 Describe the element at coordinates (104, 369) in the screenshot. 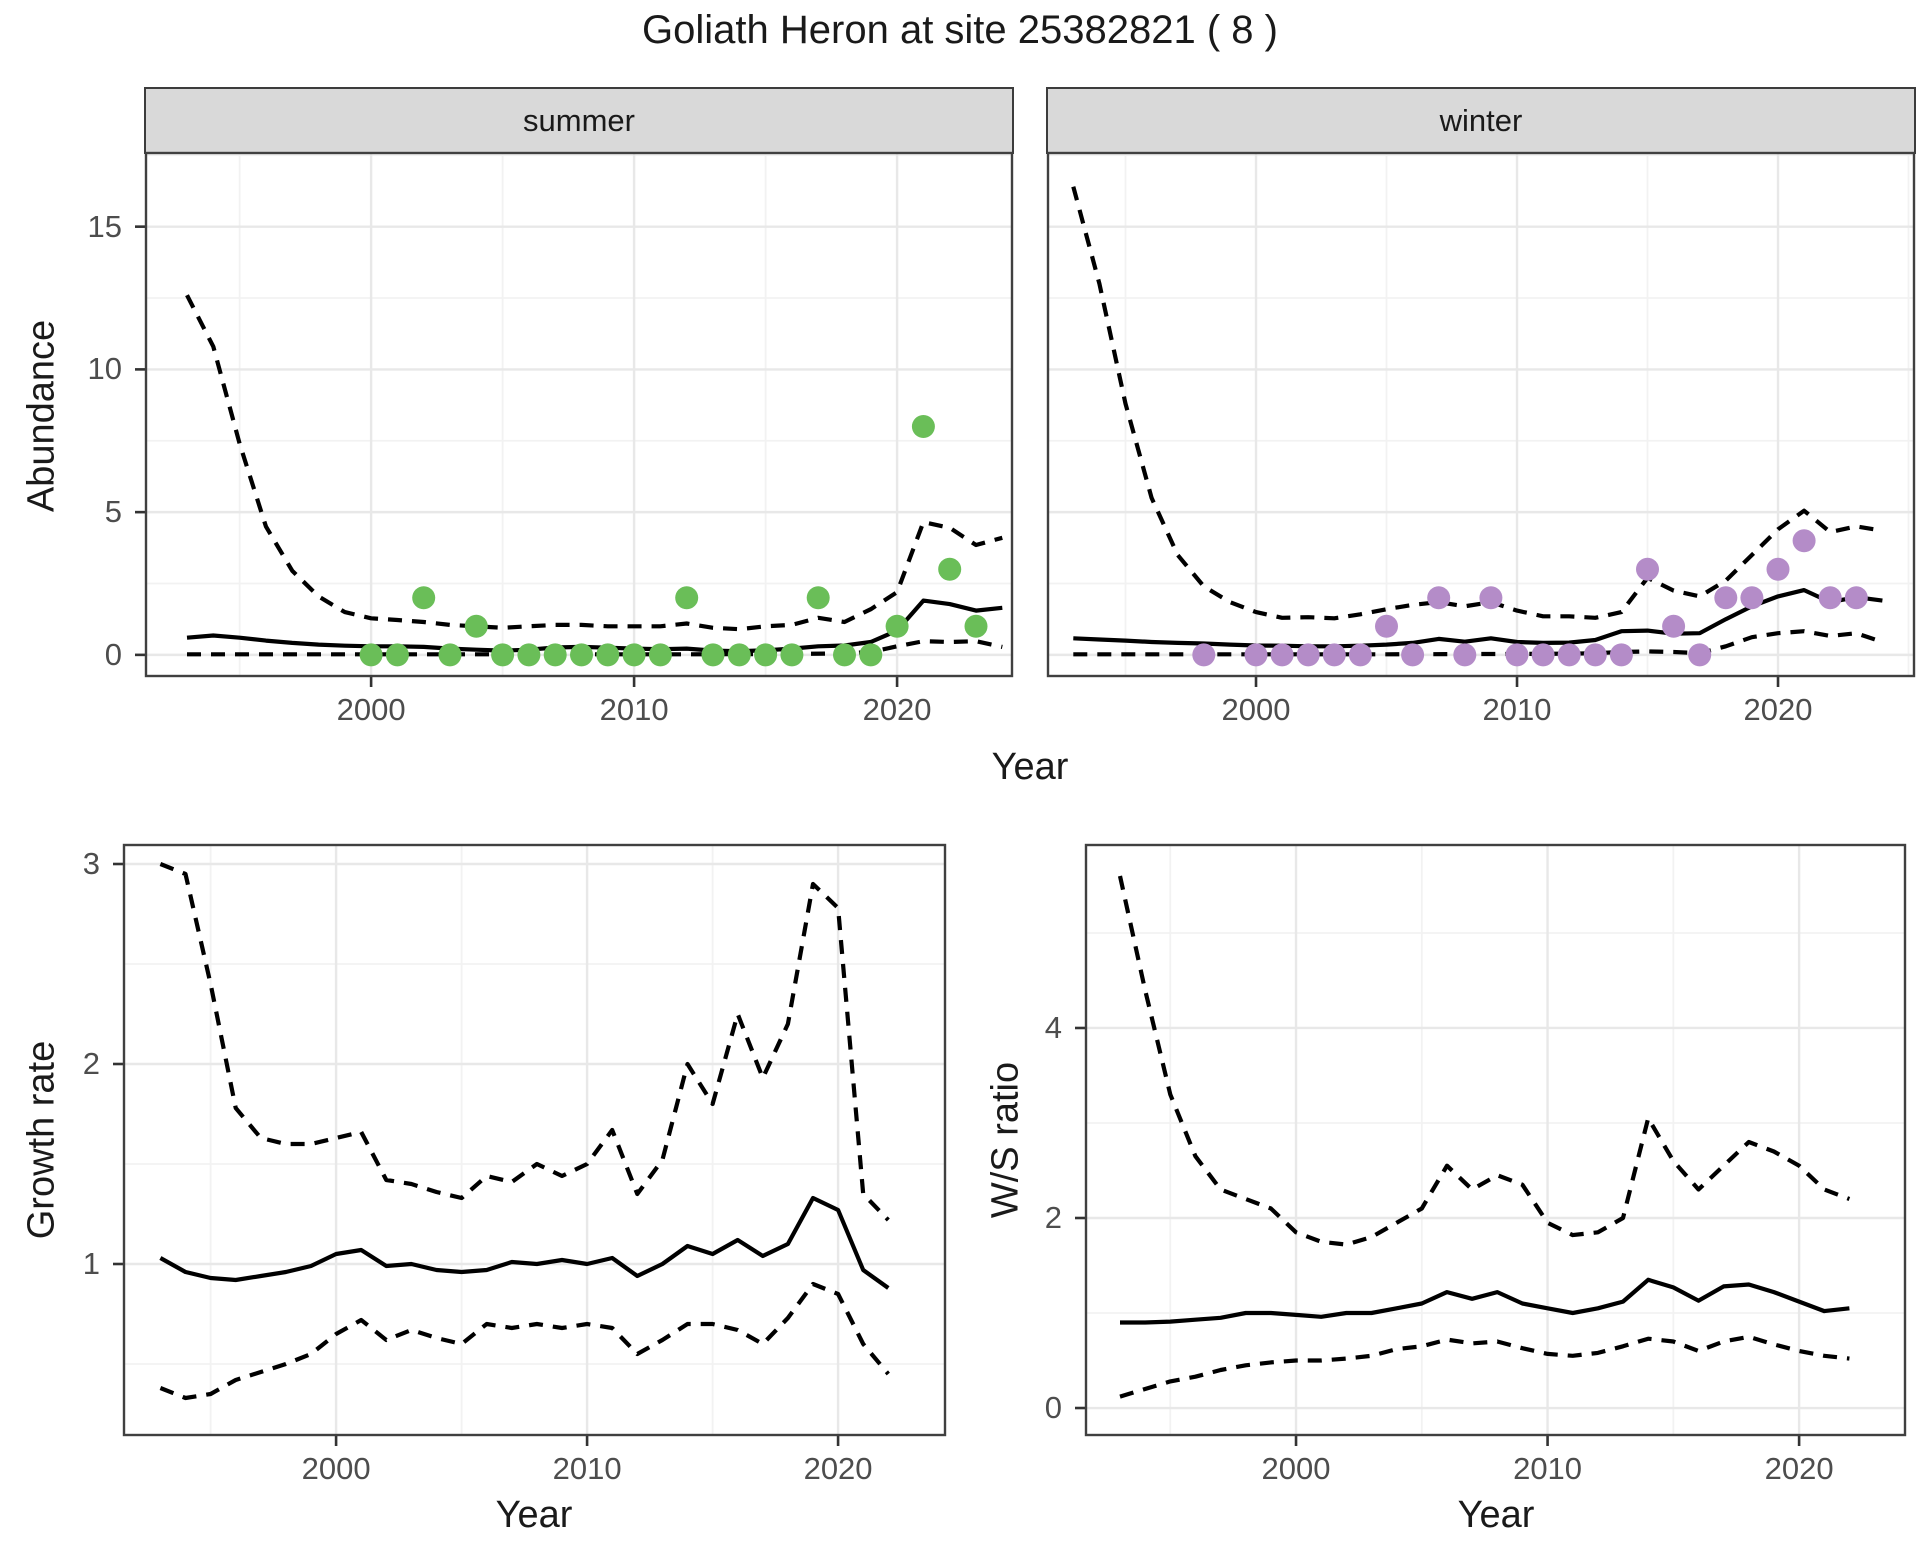

I see `y-tick-label: 10` at that location.